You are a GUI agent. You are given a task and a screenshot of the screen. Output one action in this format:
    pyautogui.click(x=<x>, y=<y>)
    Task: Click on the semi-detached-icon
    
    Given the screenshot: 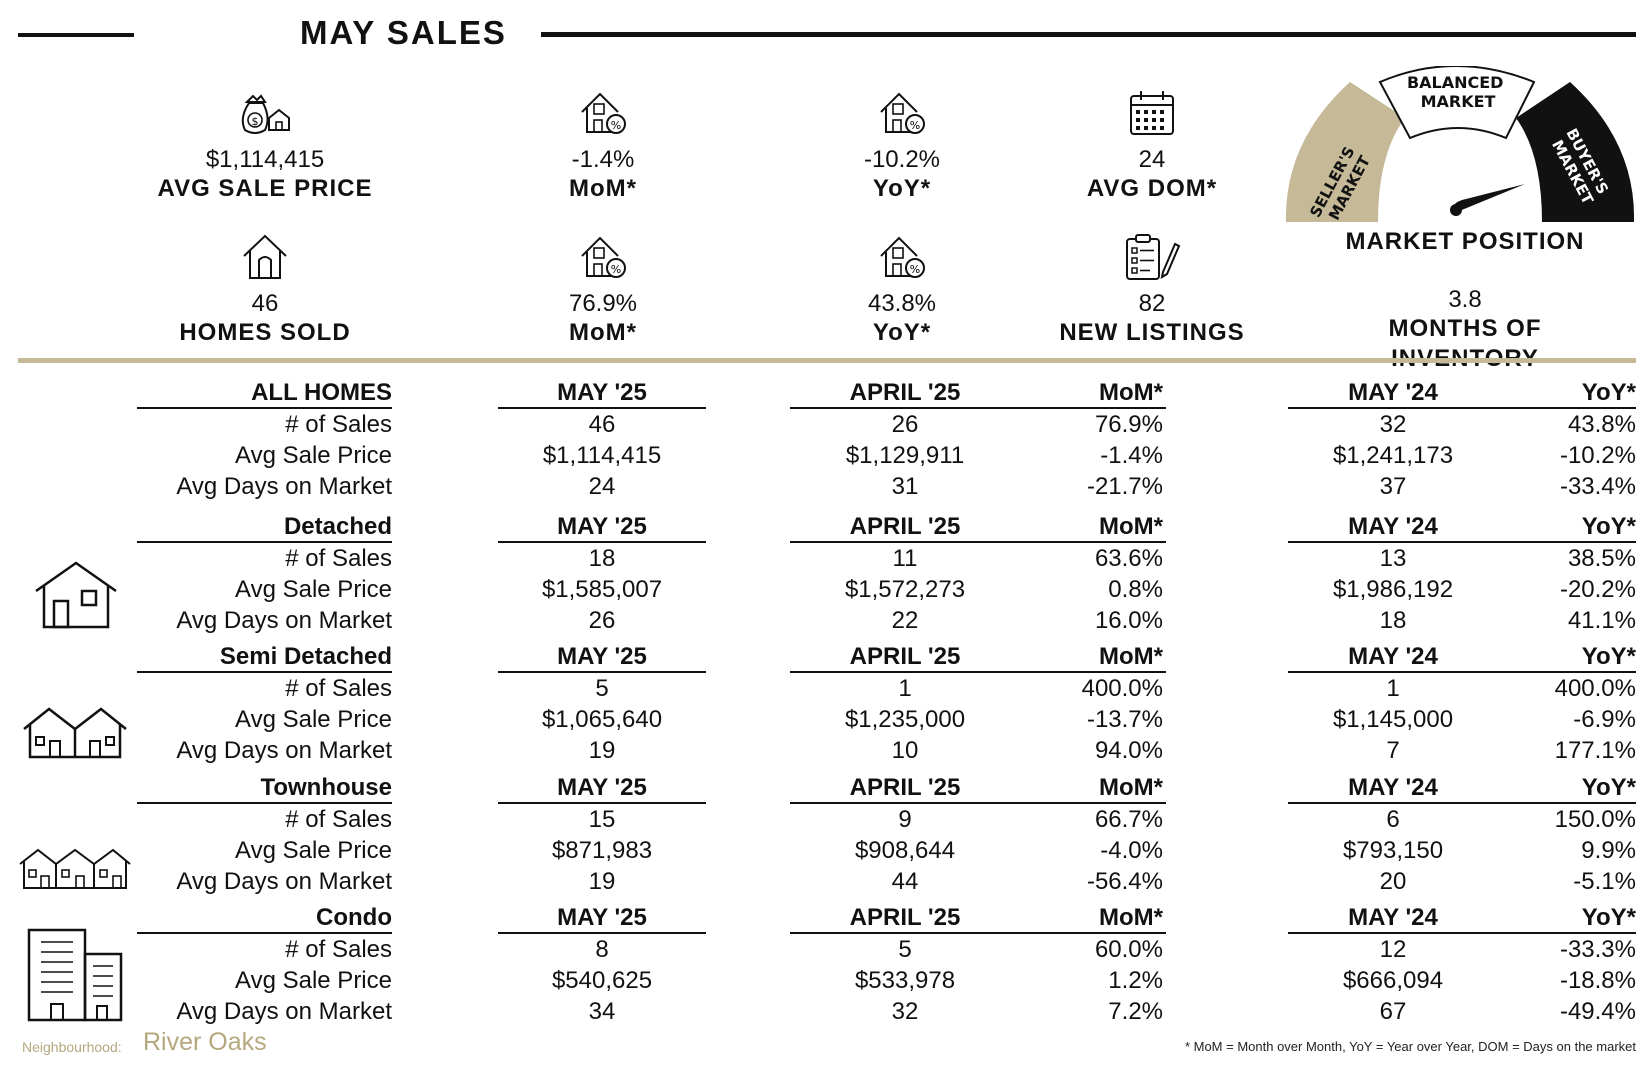 What is the action you would take?
    pyautogui.click(x=75, y=733)
    